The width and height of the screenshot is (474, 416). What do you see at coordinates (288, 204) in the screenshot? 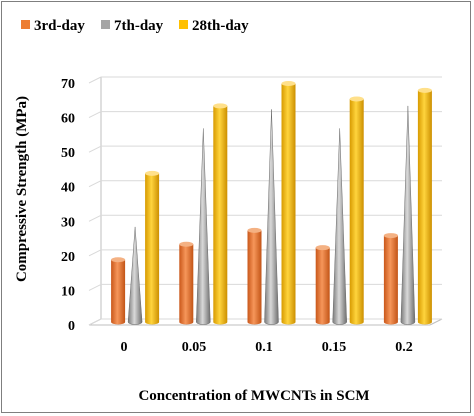
I see `bar-28th-day-0.1` at bounding box center [288, 204].